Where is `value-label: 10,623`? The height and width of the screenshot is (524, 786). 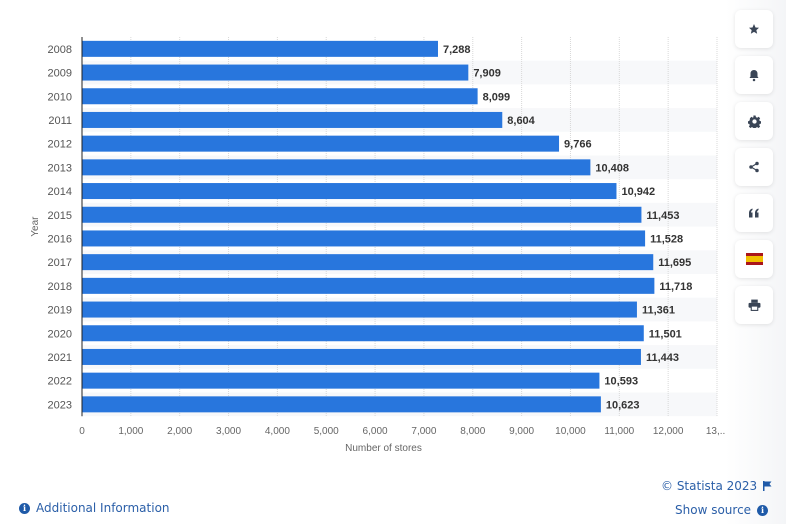
value-label: 10,623 is located at coordinates (623, 405).